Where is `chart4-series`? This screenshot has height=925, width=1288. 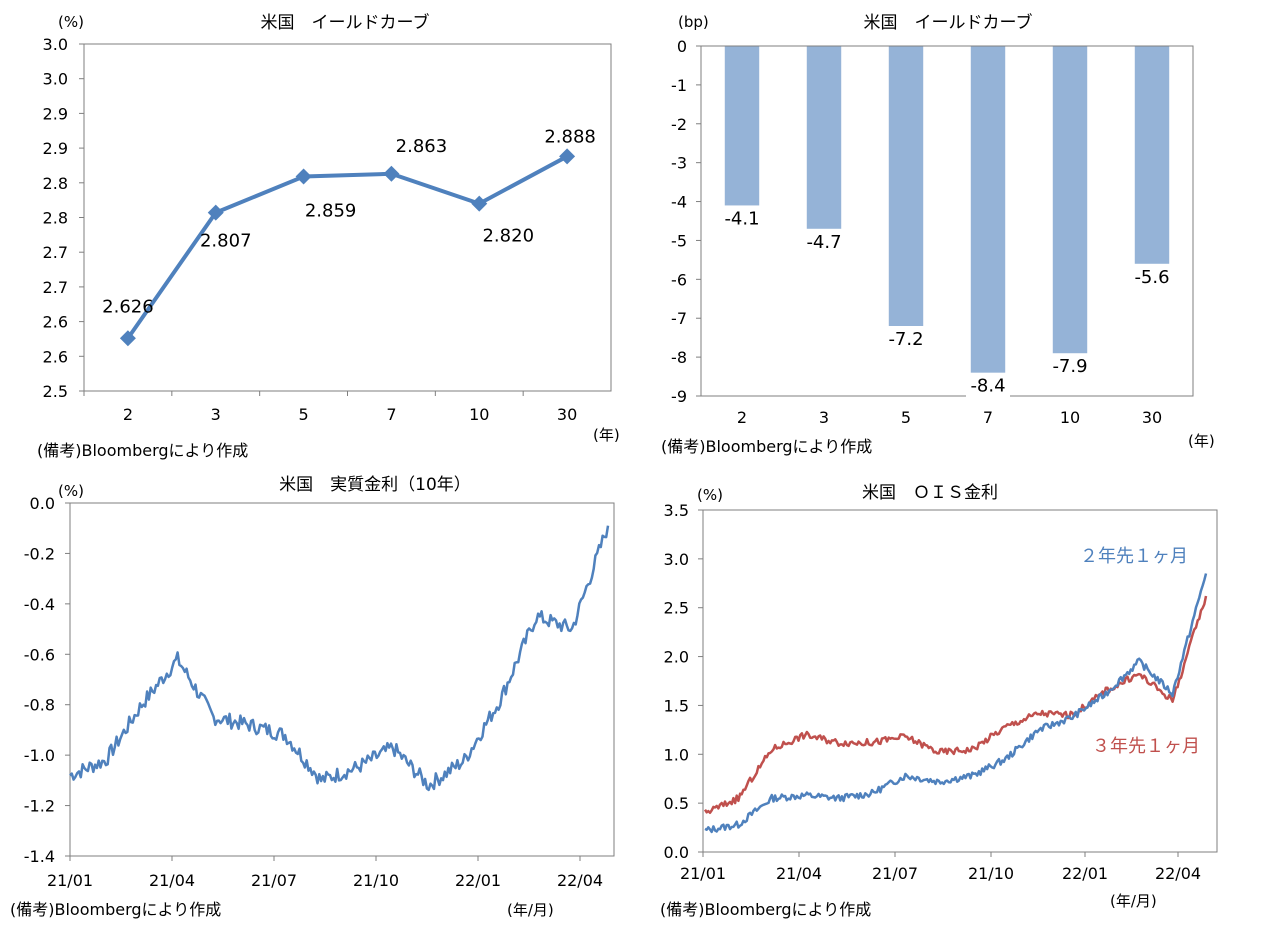
chart4-series is located at coordinates (955, 703).